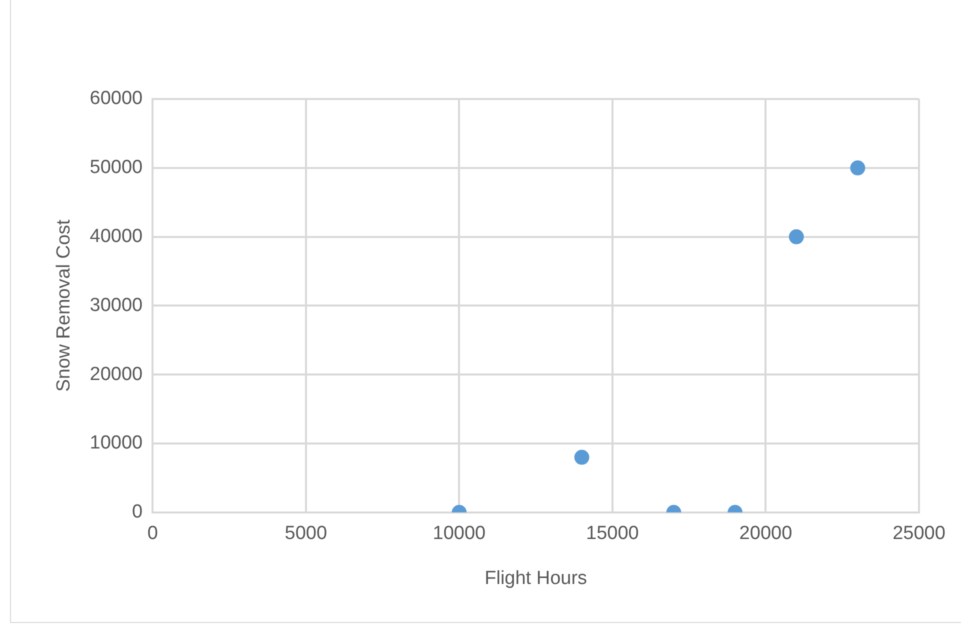  Describe the element at coordinates (116, 443) in the screenshot. I see `y-tick-label: 10000` at that location.